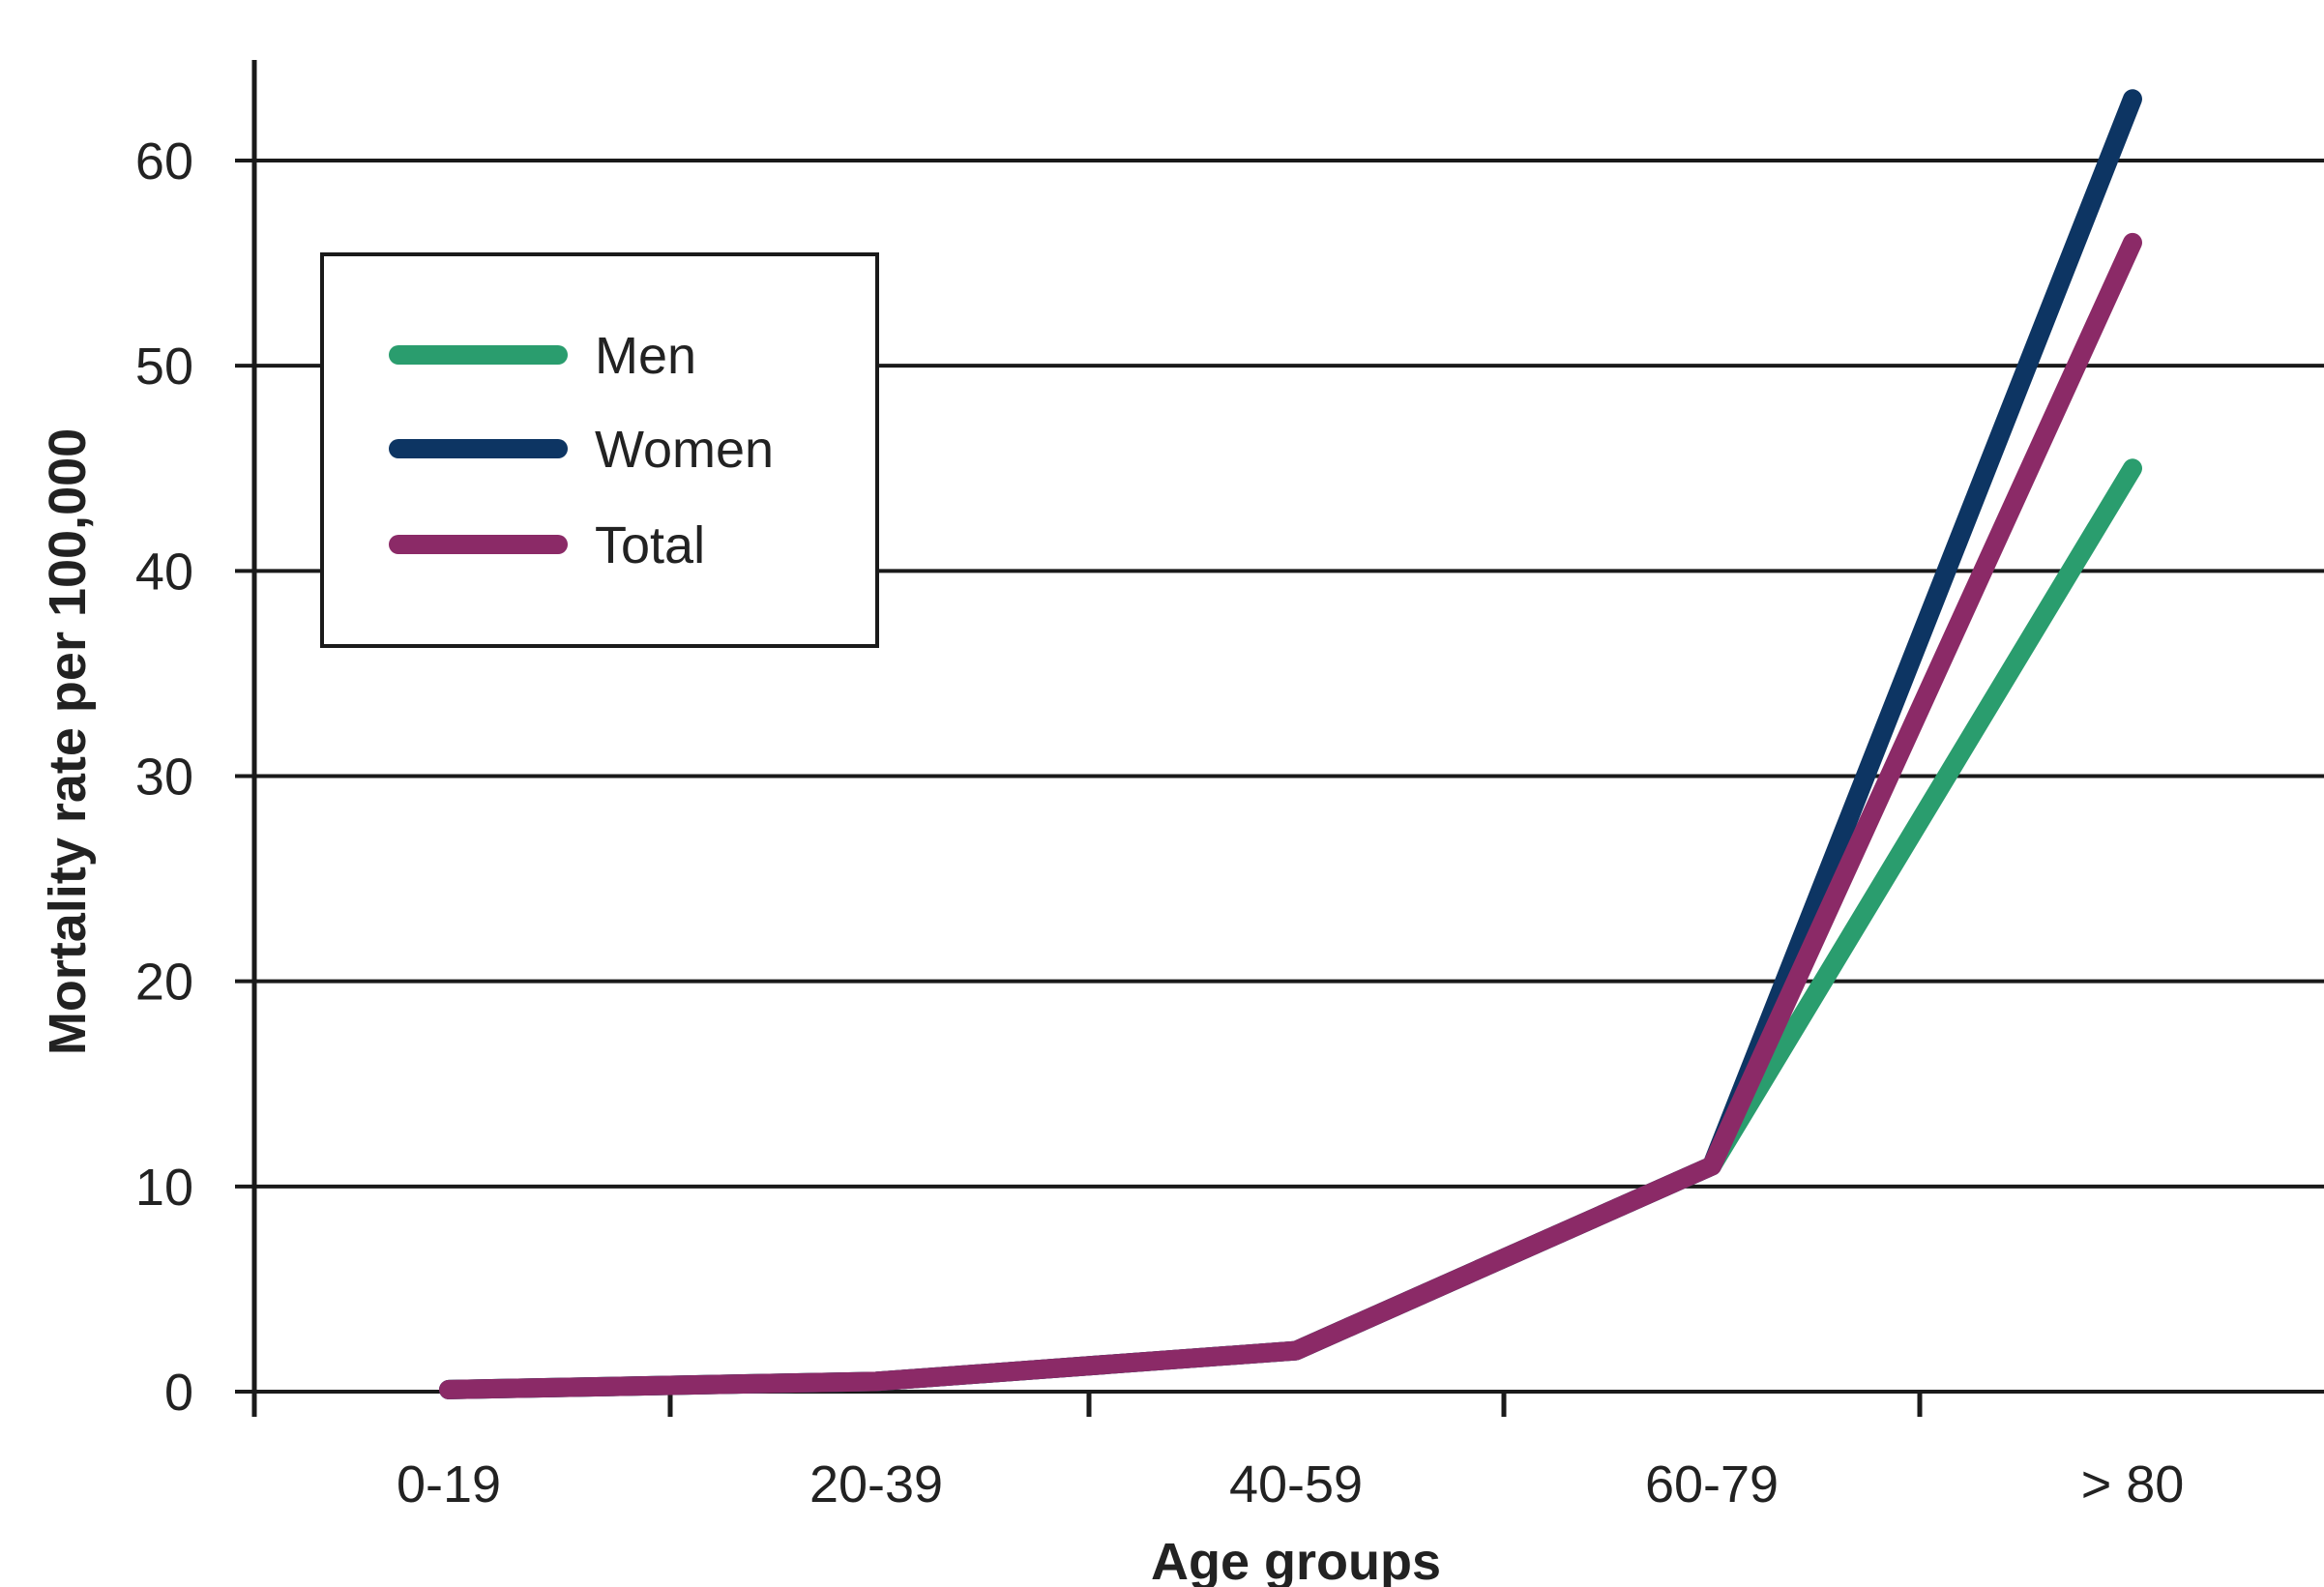  What do you see at coordinates (164, 778) in the screenshot?
I see `y-tick-label: 30` at bounding box center [164, 778].